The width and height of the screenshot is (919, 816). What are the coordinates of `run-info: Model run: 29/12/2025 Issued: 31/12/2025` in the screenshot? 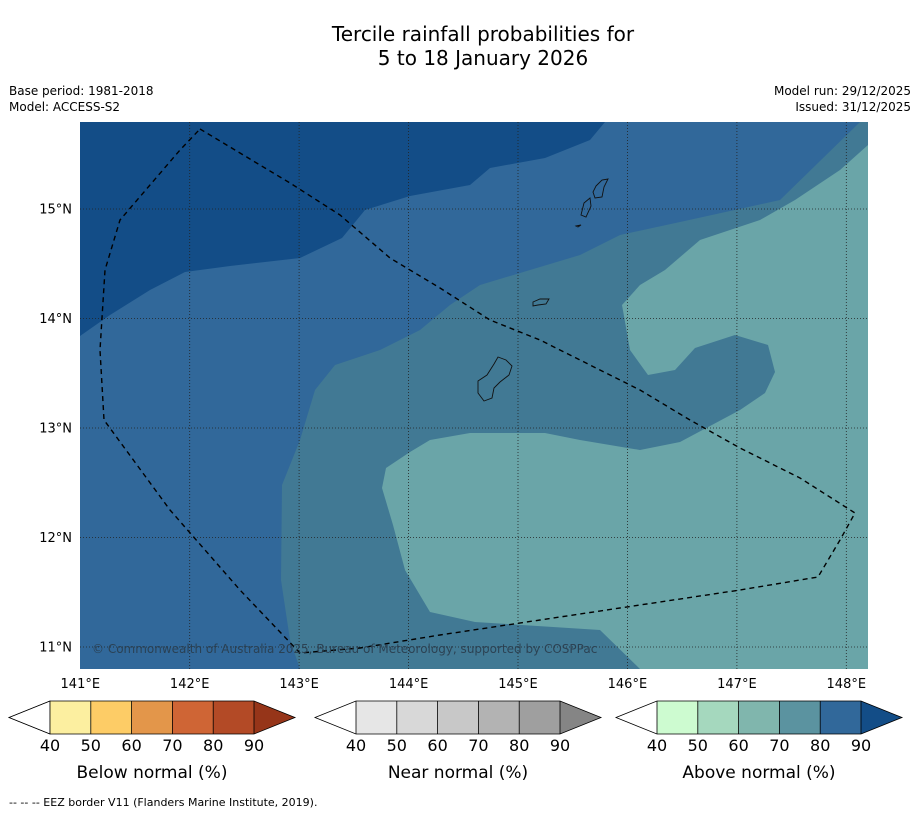 It's located at (842, 99).